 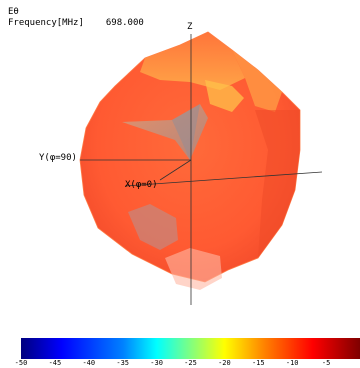 I want to click on colorbar-tick: -35, so click(x=123, y=363).